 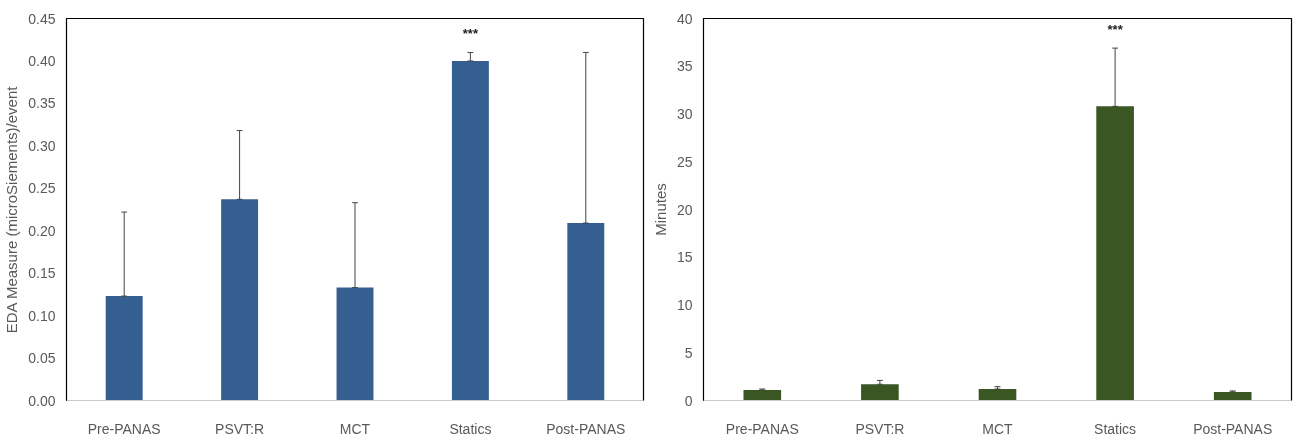 I want to click on y-tick-label: 5, so click(x=688, y=352).